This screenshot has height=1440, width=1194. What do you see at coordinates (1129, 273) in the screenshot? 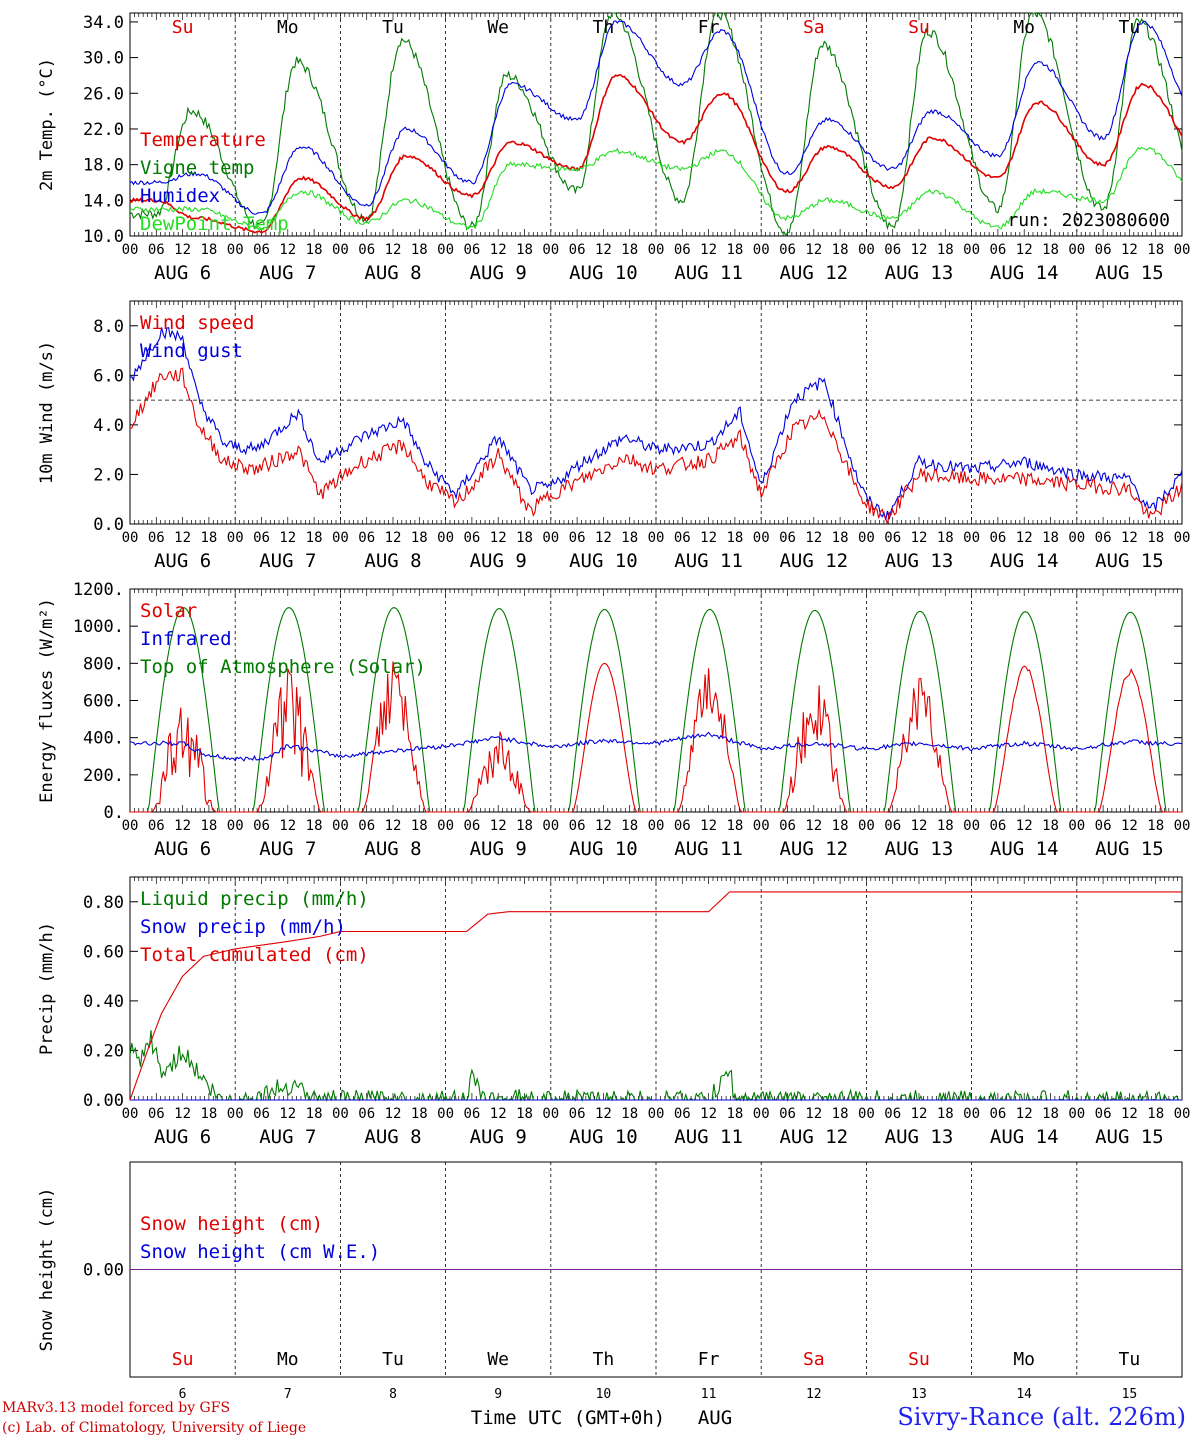
I see `date-label: AUG 15` at bounding box center [1129, 273].